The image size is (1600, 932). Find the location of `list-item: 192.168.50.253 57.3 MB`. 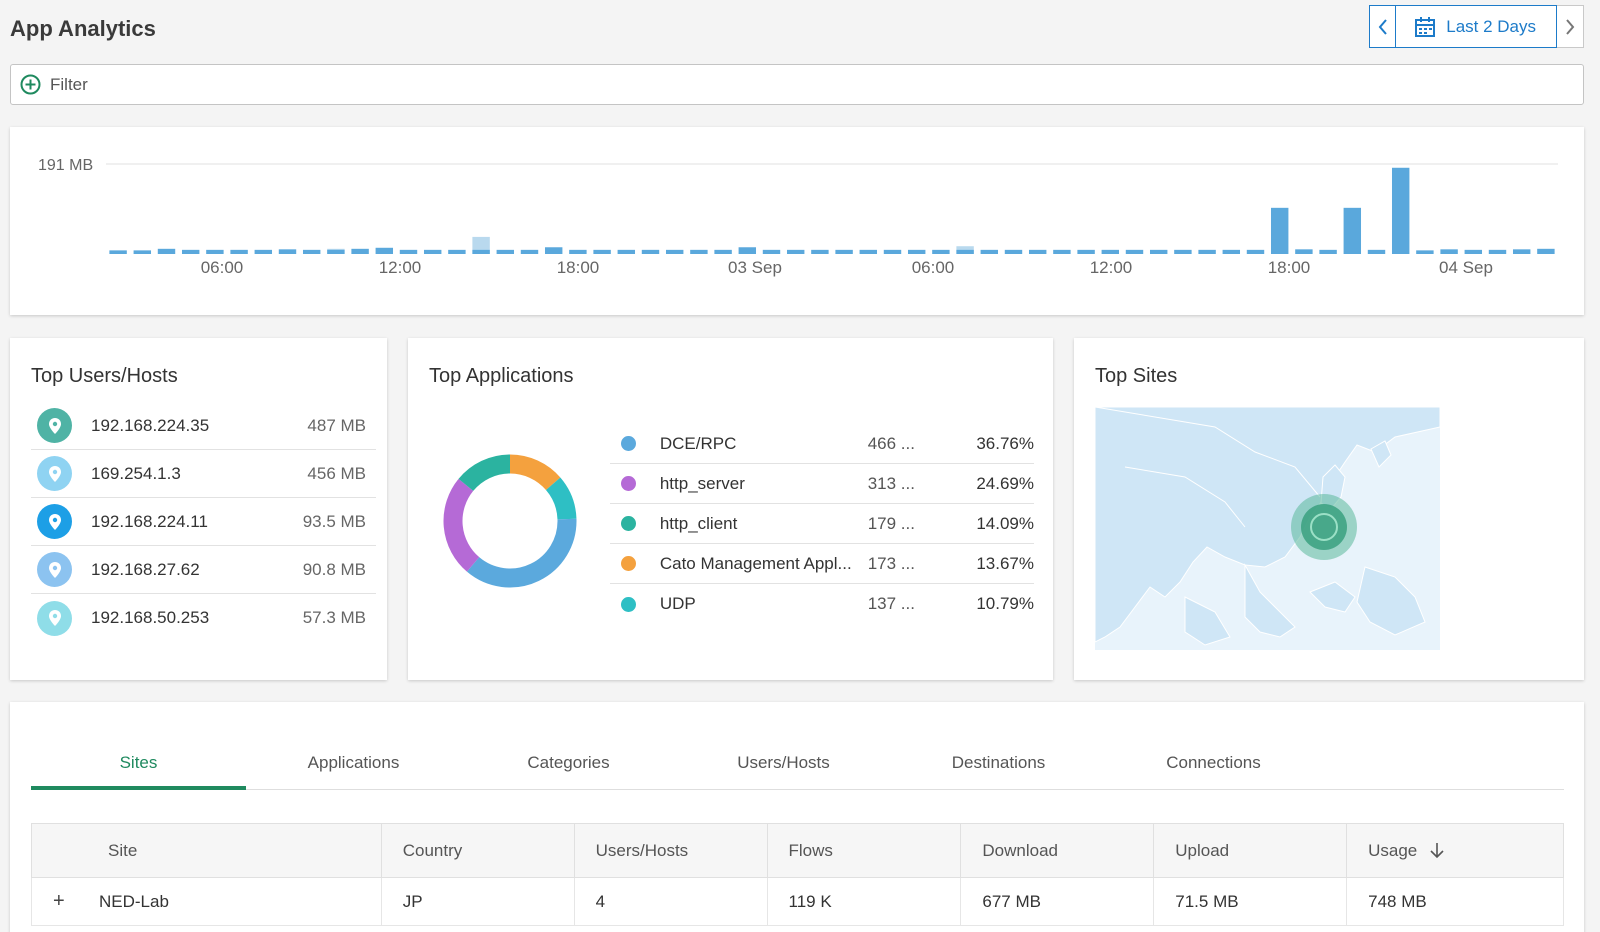

list-item: 192.168.50.253 57.3 MB is located at coordinates (203, 618).